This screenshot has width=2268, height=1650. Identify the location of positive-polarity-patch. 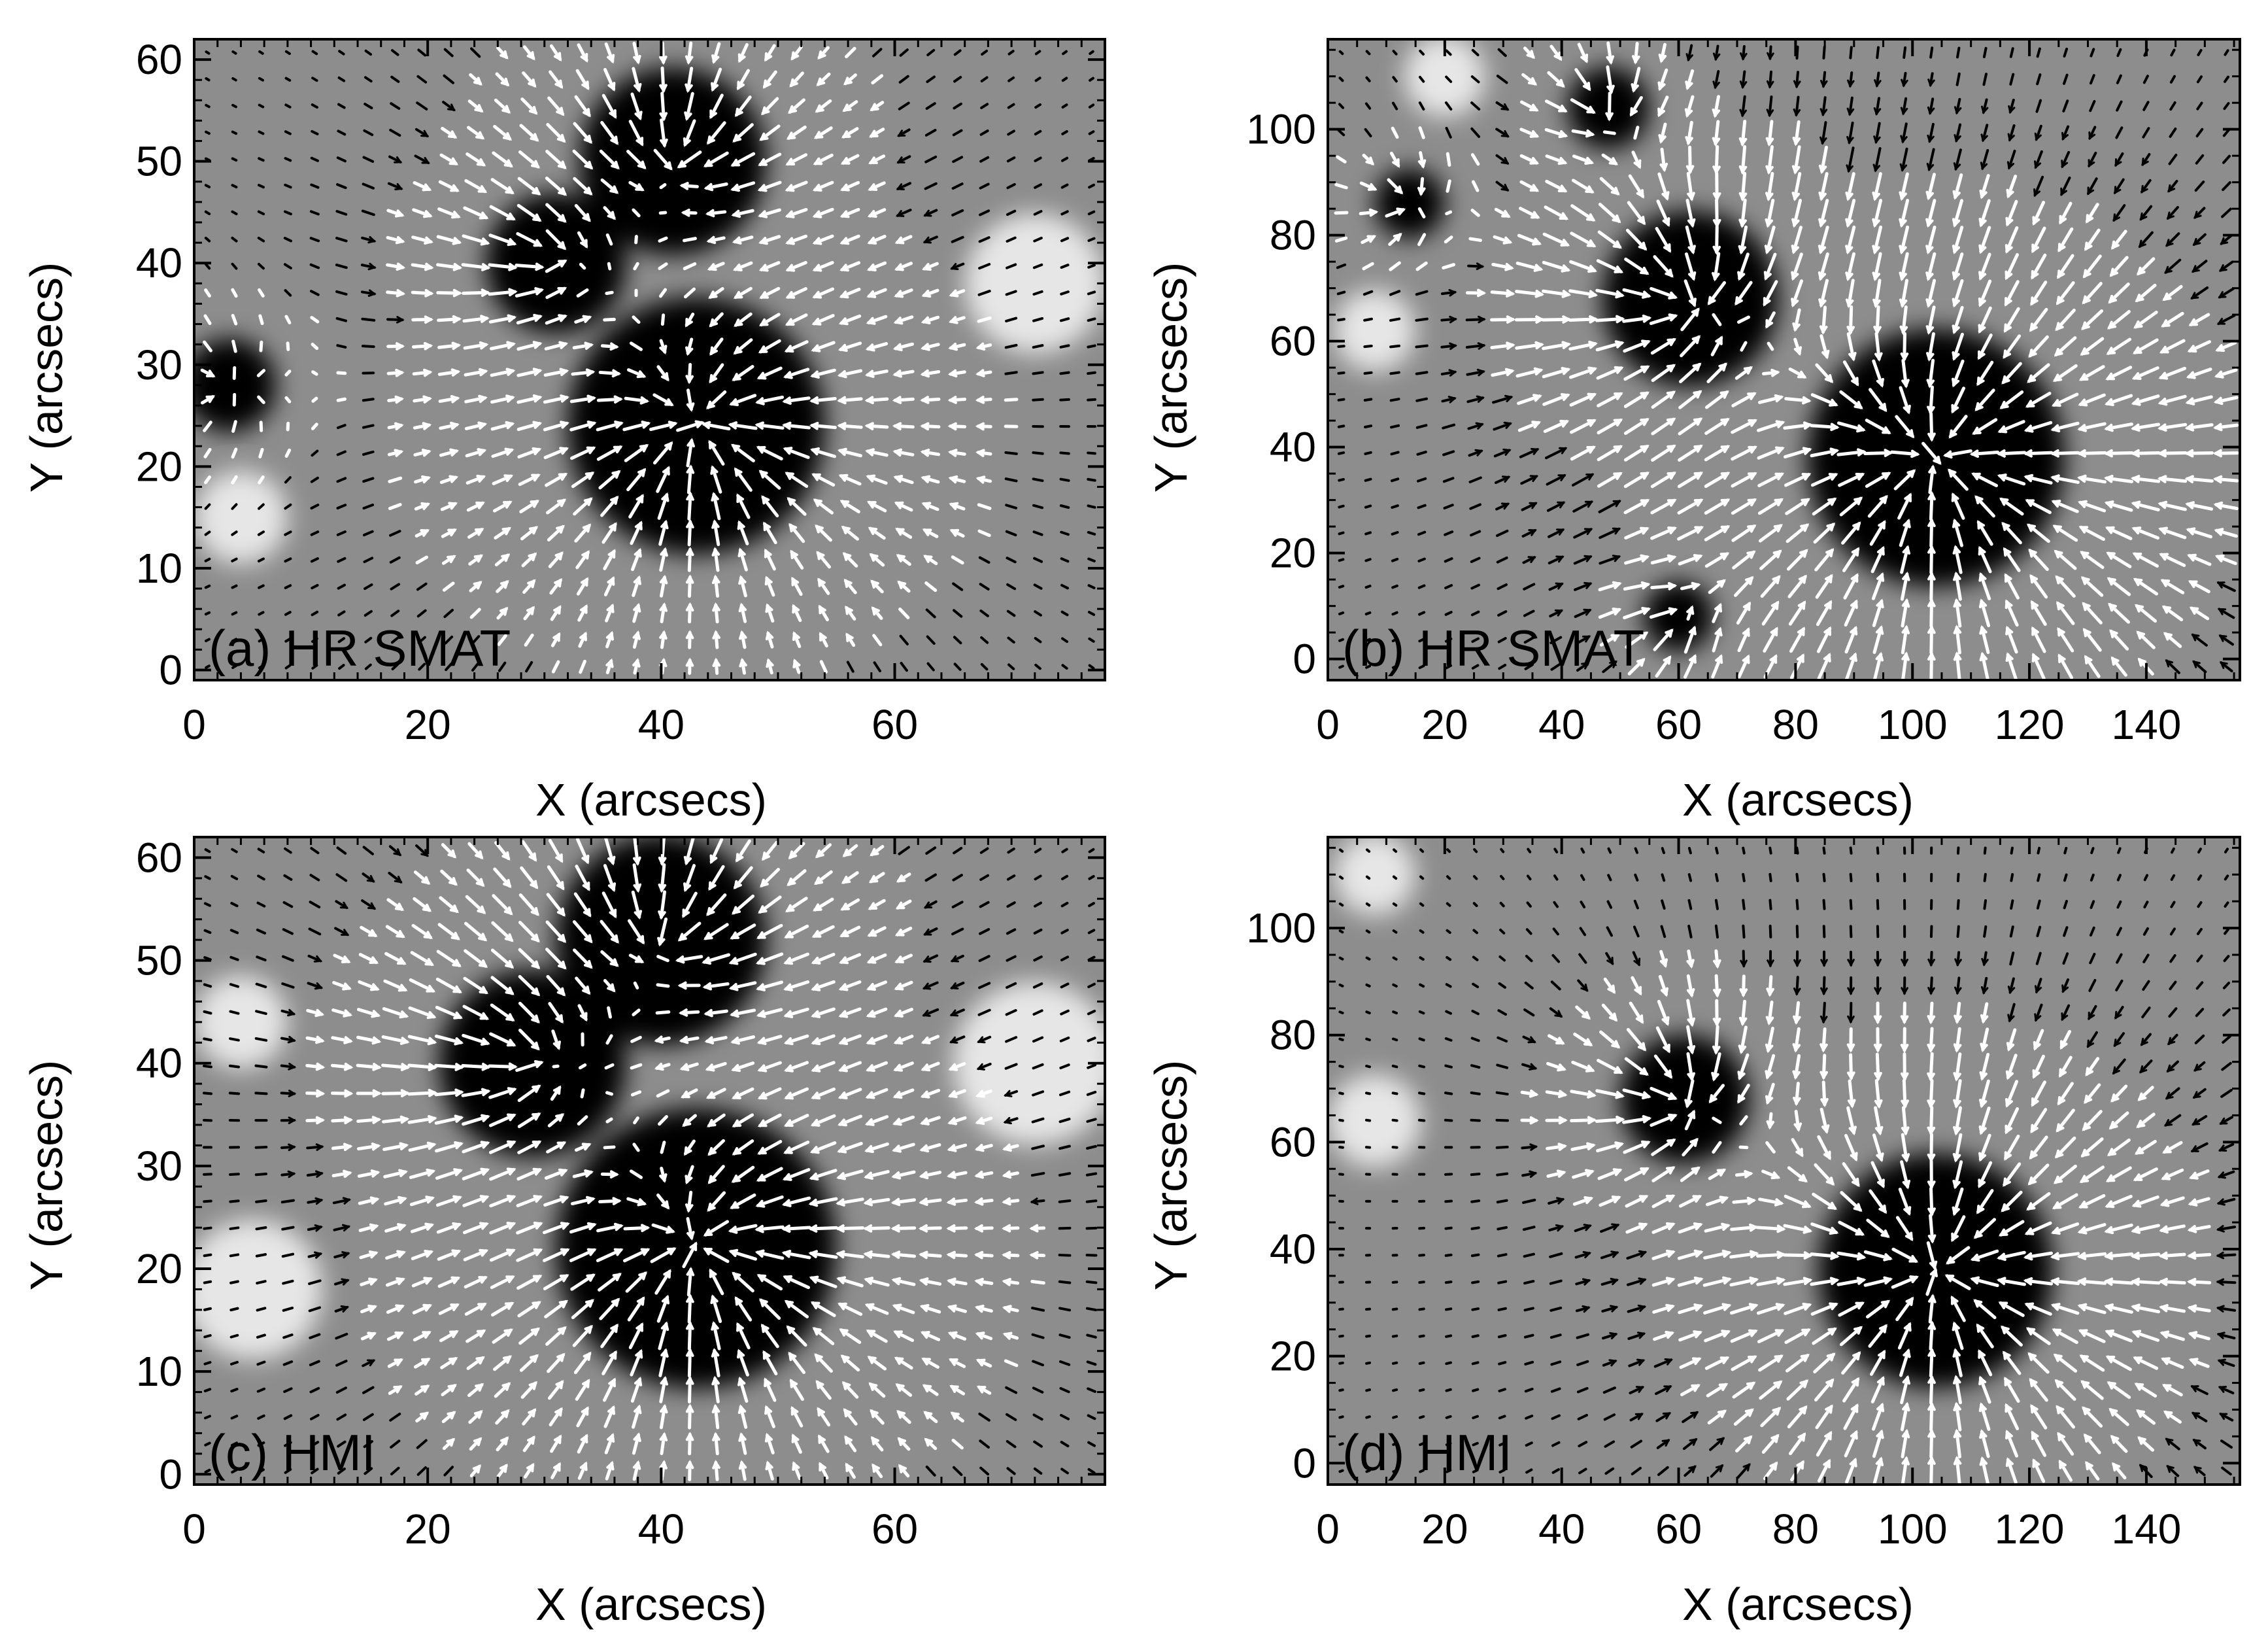
(1375, 1121).